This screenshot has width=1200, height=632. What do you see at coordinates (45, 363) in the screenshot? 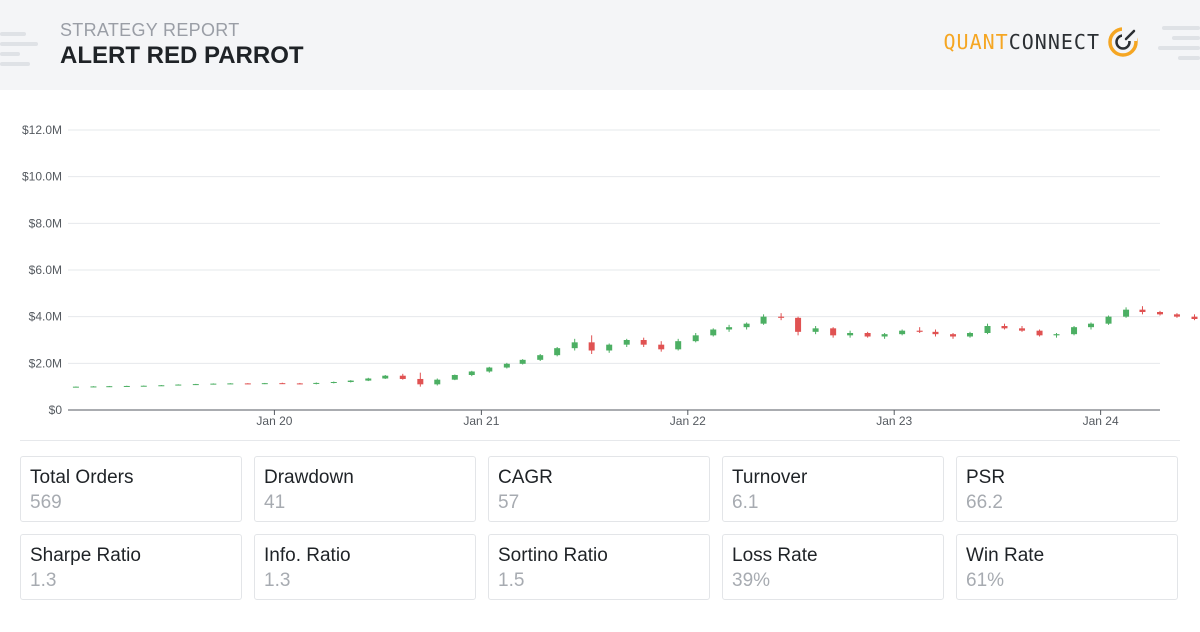
I see `y-tick-label: $2.0M` at bounding box center [45, 363].